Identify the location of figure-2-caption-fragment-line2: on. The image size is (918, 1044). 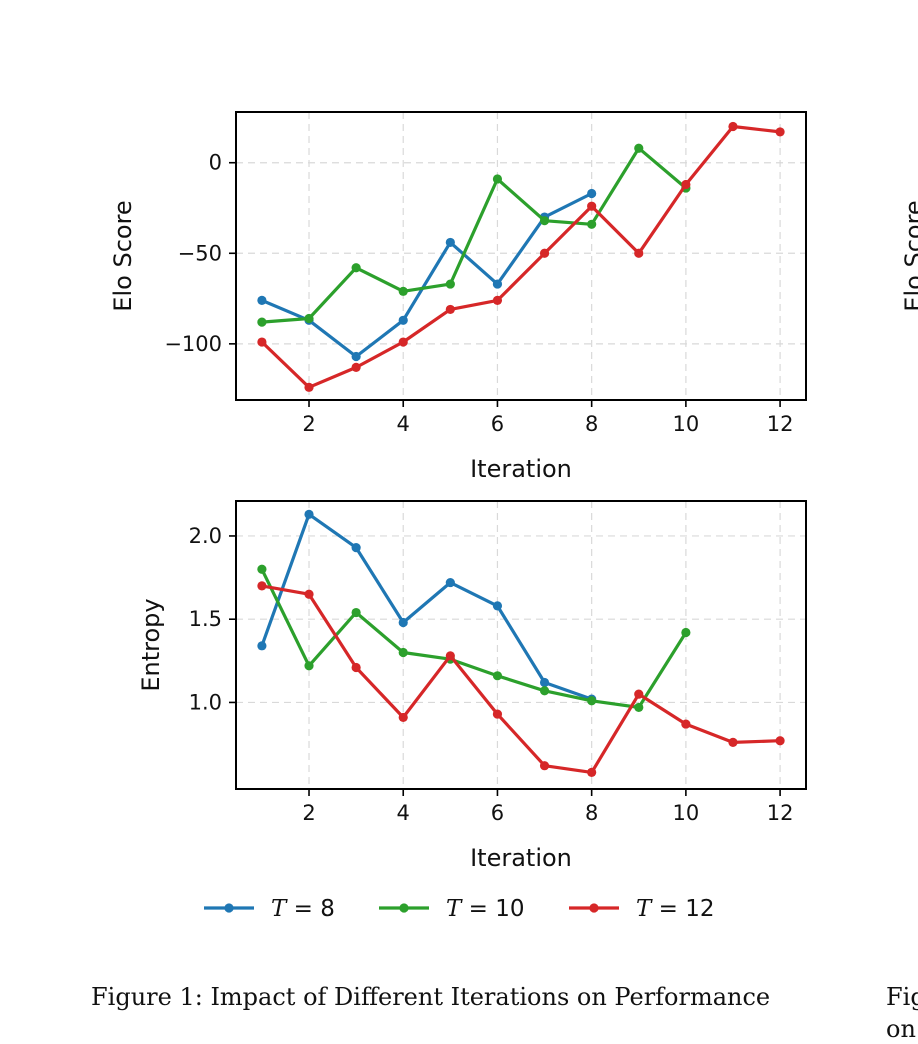
(901, 1029).